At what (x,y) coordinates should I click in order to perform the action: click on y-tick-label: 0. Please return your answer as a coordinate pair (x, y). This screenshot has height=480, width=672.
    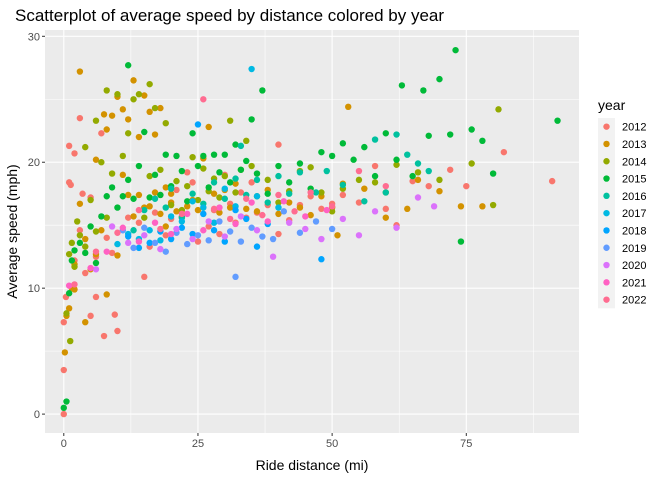
    Looking at the image, I should click on (37, 415).